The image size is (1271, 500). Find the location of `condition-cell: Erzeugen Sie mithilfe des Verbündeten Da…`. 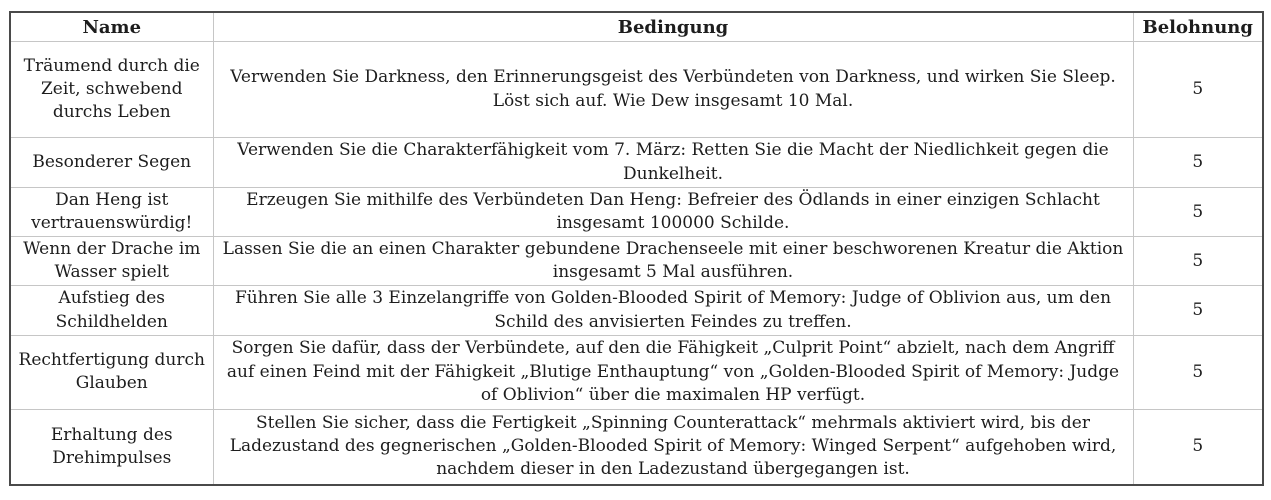

condition-cell: Erzeugen Sie mithilfe des Verbündeten Da… is located at coordinates (673, 212).